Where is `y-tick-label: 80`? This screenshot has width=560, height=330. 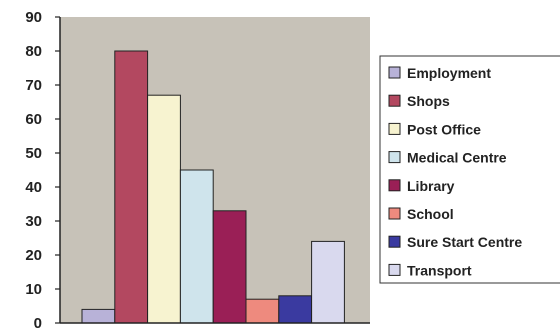 y-tick-label: 80 is located at coordinates (33, 51).